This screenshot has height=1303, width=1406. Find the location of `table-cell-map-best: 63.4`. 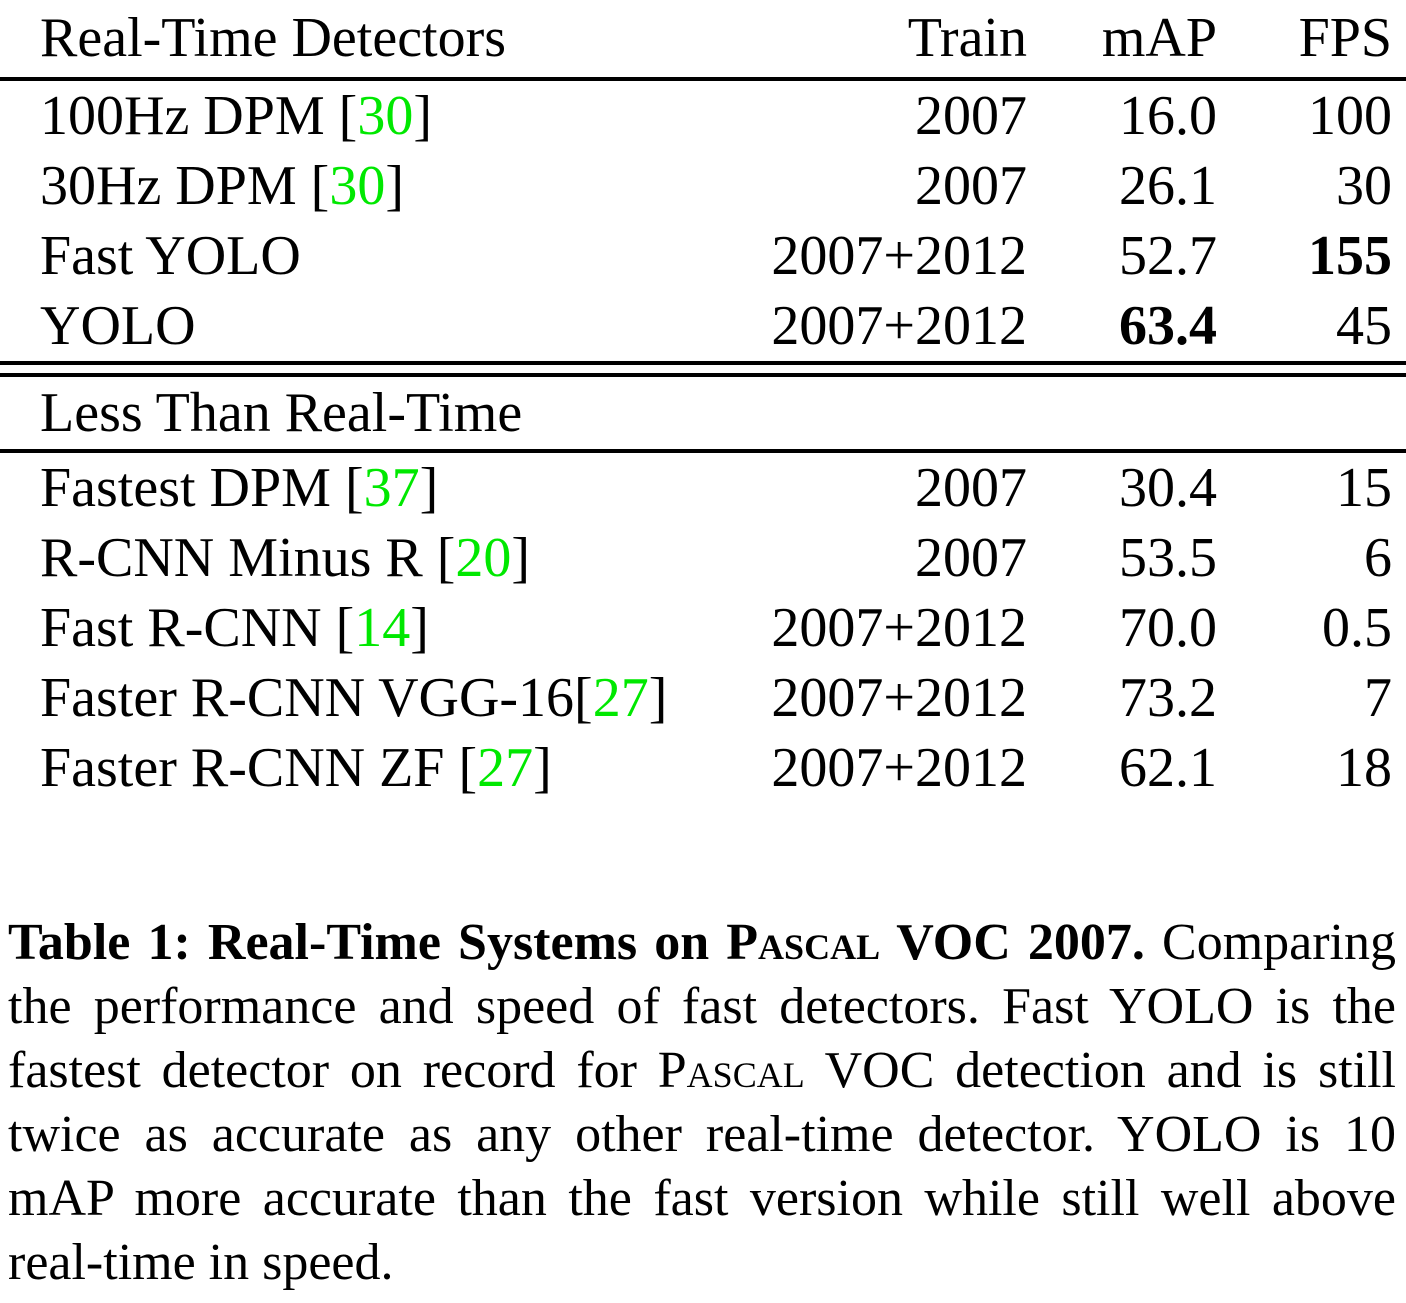

table-cell-map-best: 63.4 is located at coordinates (1168, 326).